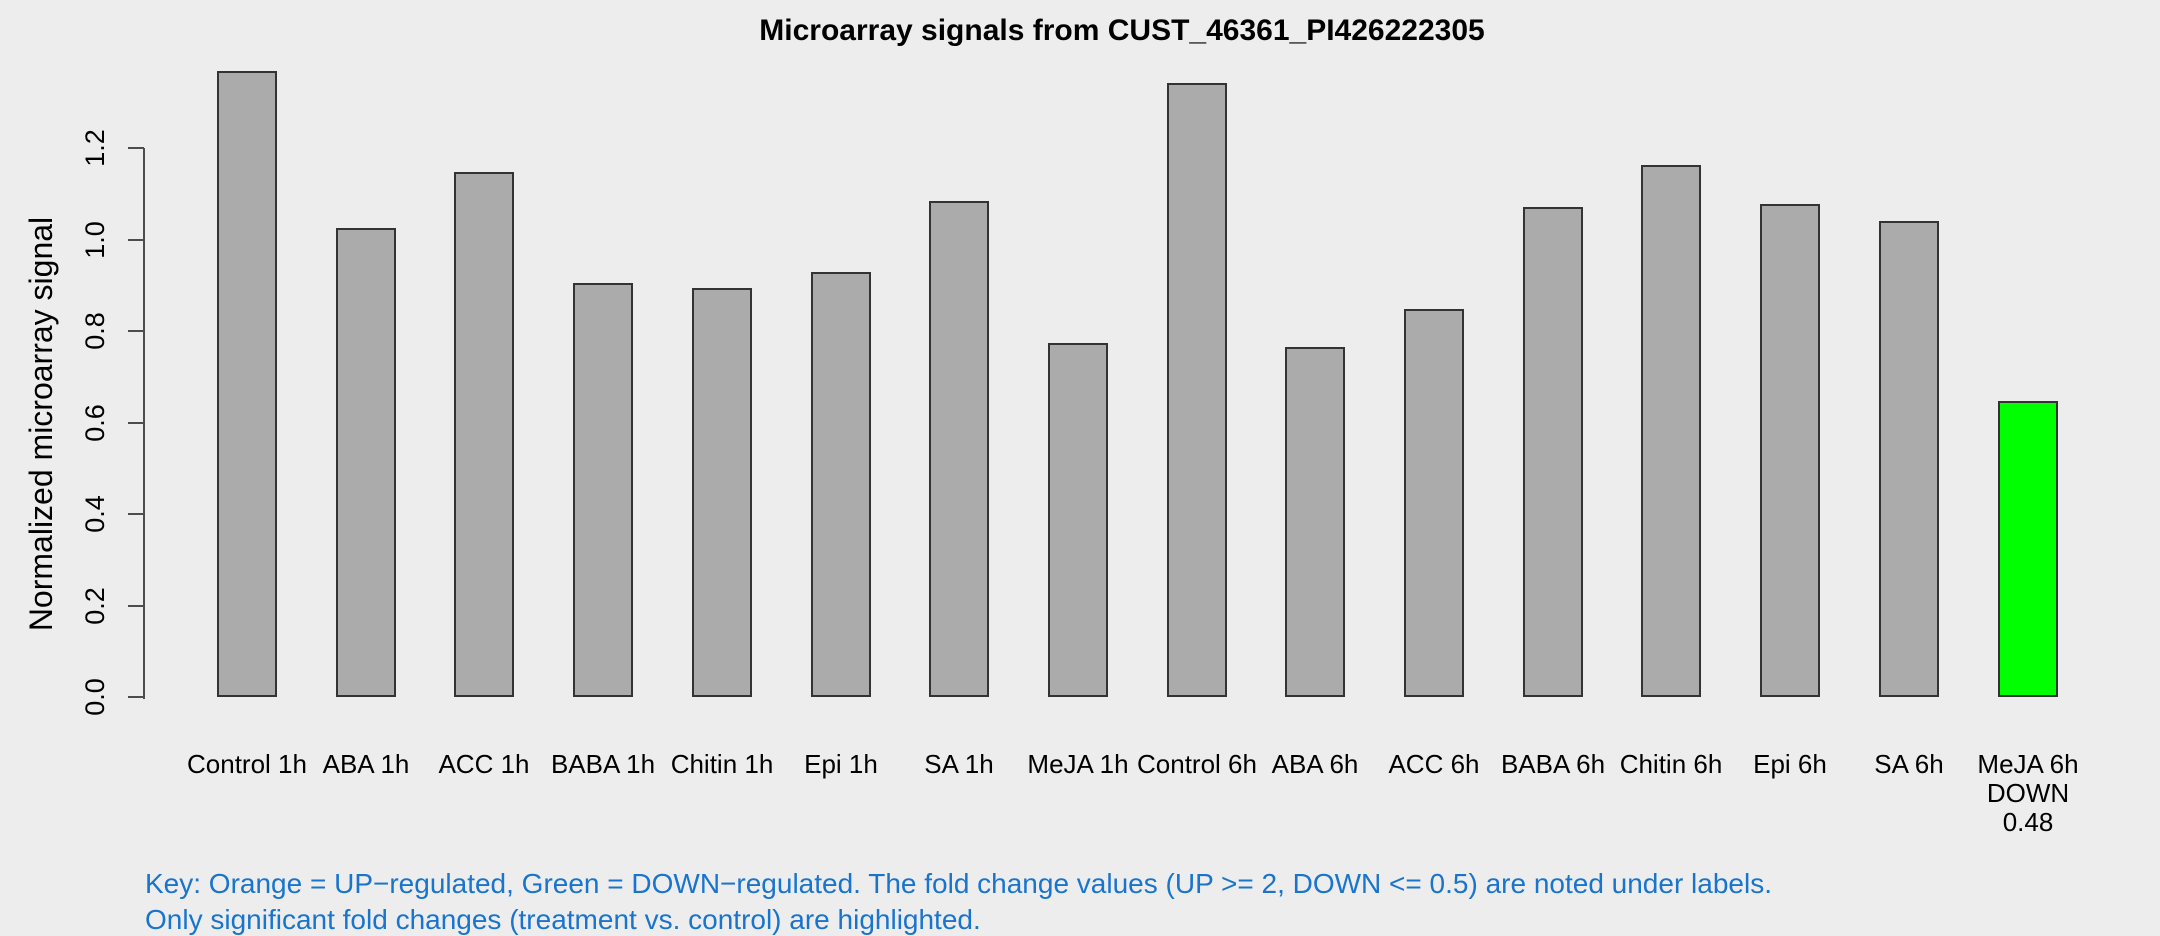  I want to click on y-axis-line, so click(144, 423).